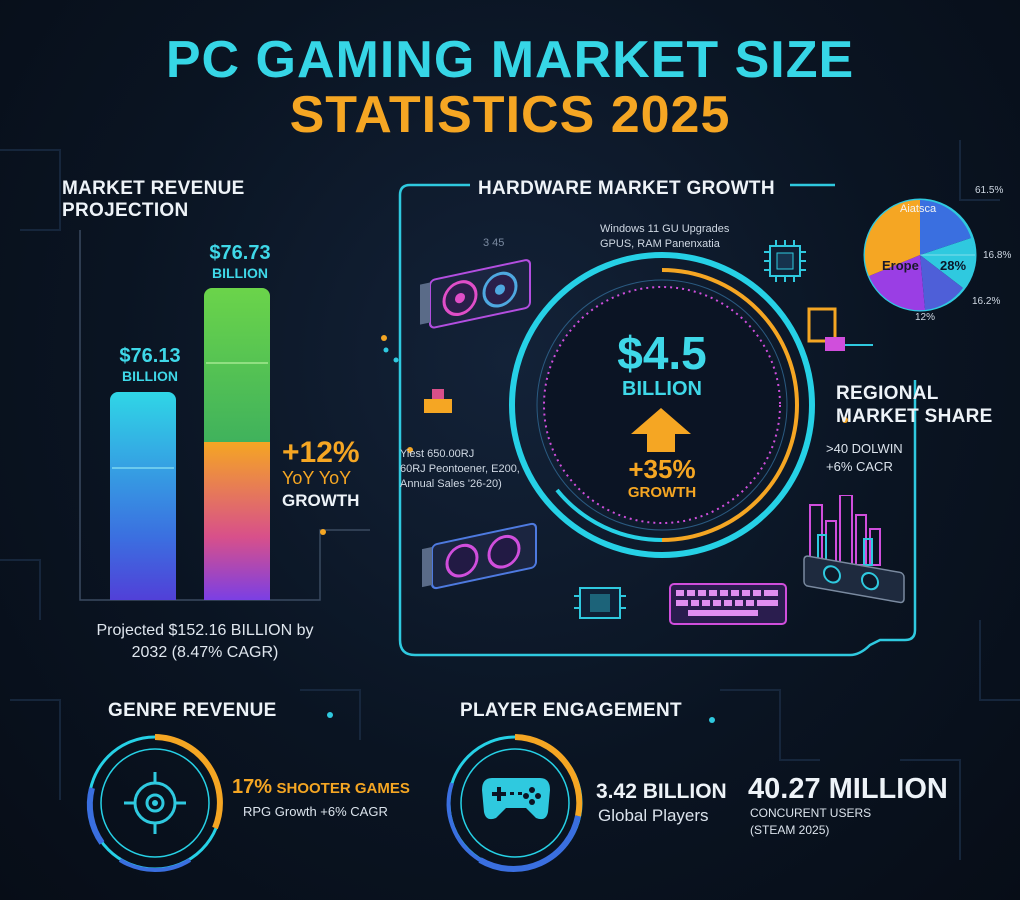 Image resolution: width=1020 pixels, height=900 pixels. What do you see at coordinates (240, 273) in the screenshot?
I see `bar2-unit: BILLION` at bounding box center [240, 273].